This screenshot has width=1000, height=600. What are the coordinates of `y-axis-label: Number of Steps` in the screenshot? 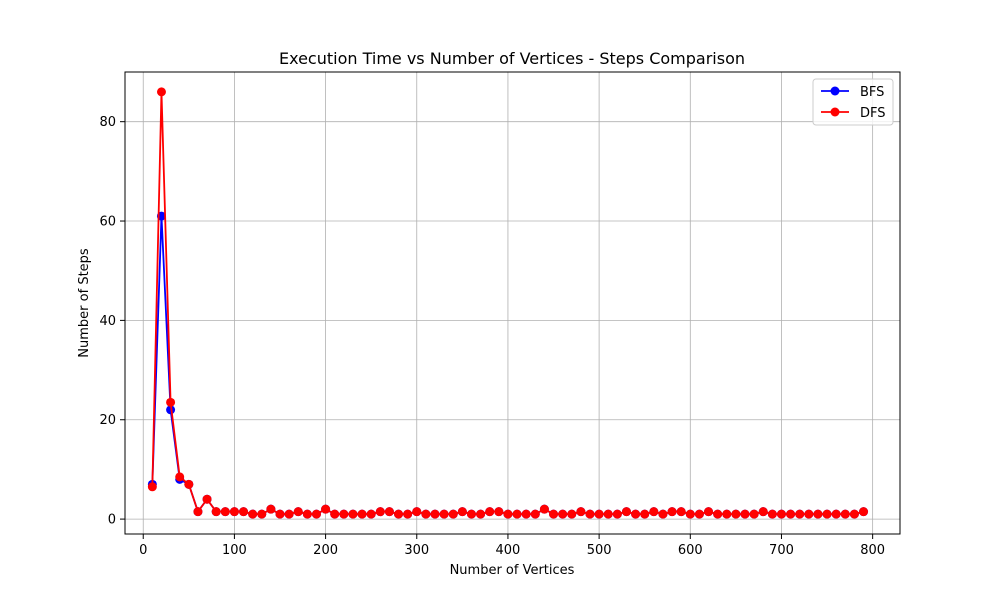 It's located at (84, 303).